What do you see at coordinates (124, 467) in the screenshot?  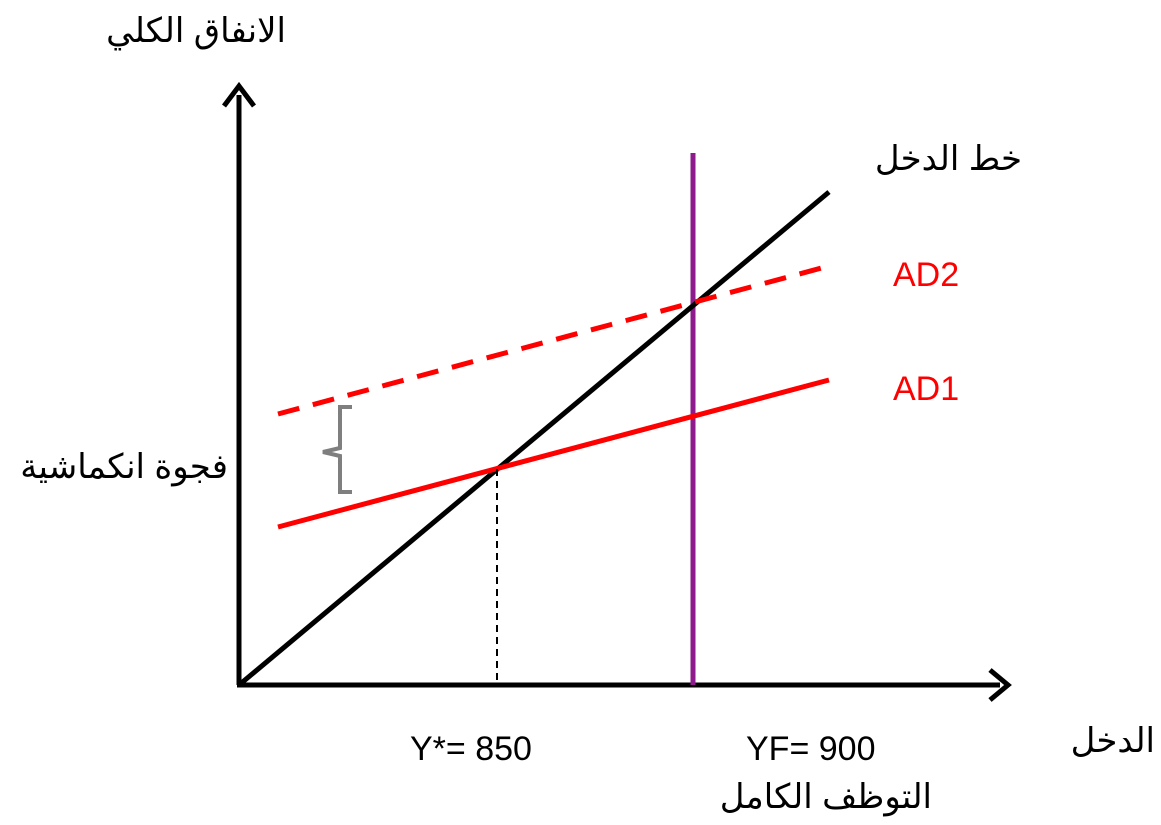 I see `gap-label: فجوة انكماشية` at bounding box center [124, 467].